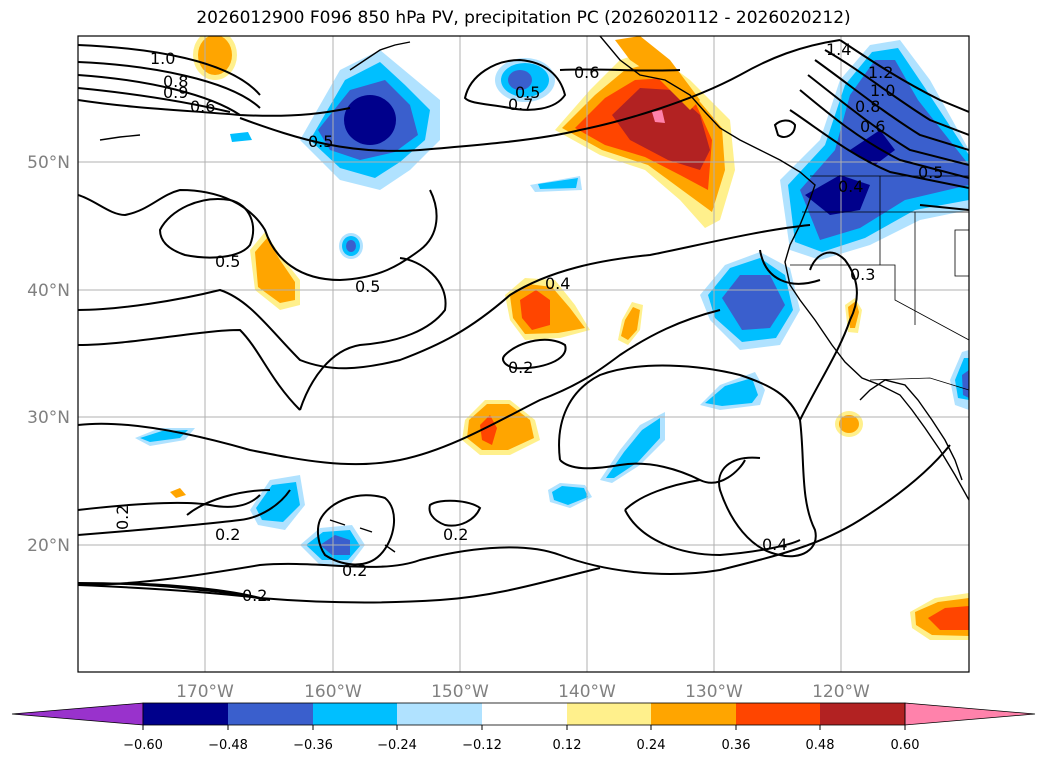 The image size is (1047, 765). Describe the element at coordinates (143, 745) in the screenshot. I see `colorbar-label: −0.60` at that location.